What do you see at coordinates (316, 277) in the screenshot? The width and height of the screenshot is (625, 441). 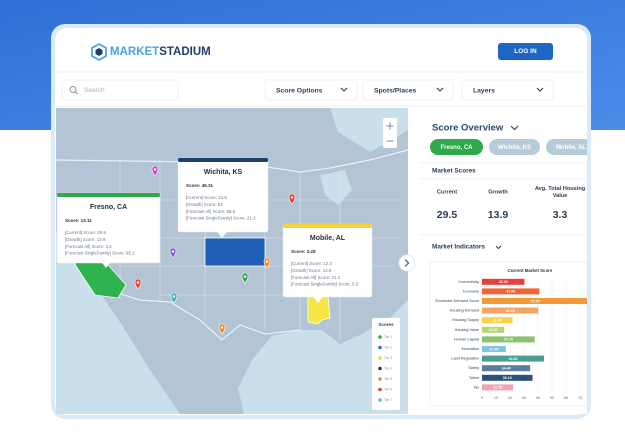 I see `popup-line: [Forecast All] Score: 21.3` at bounding box center [316, 277].